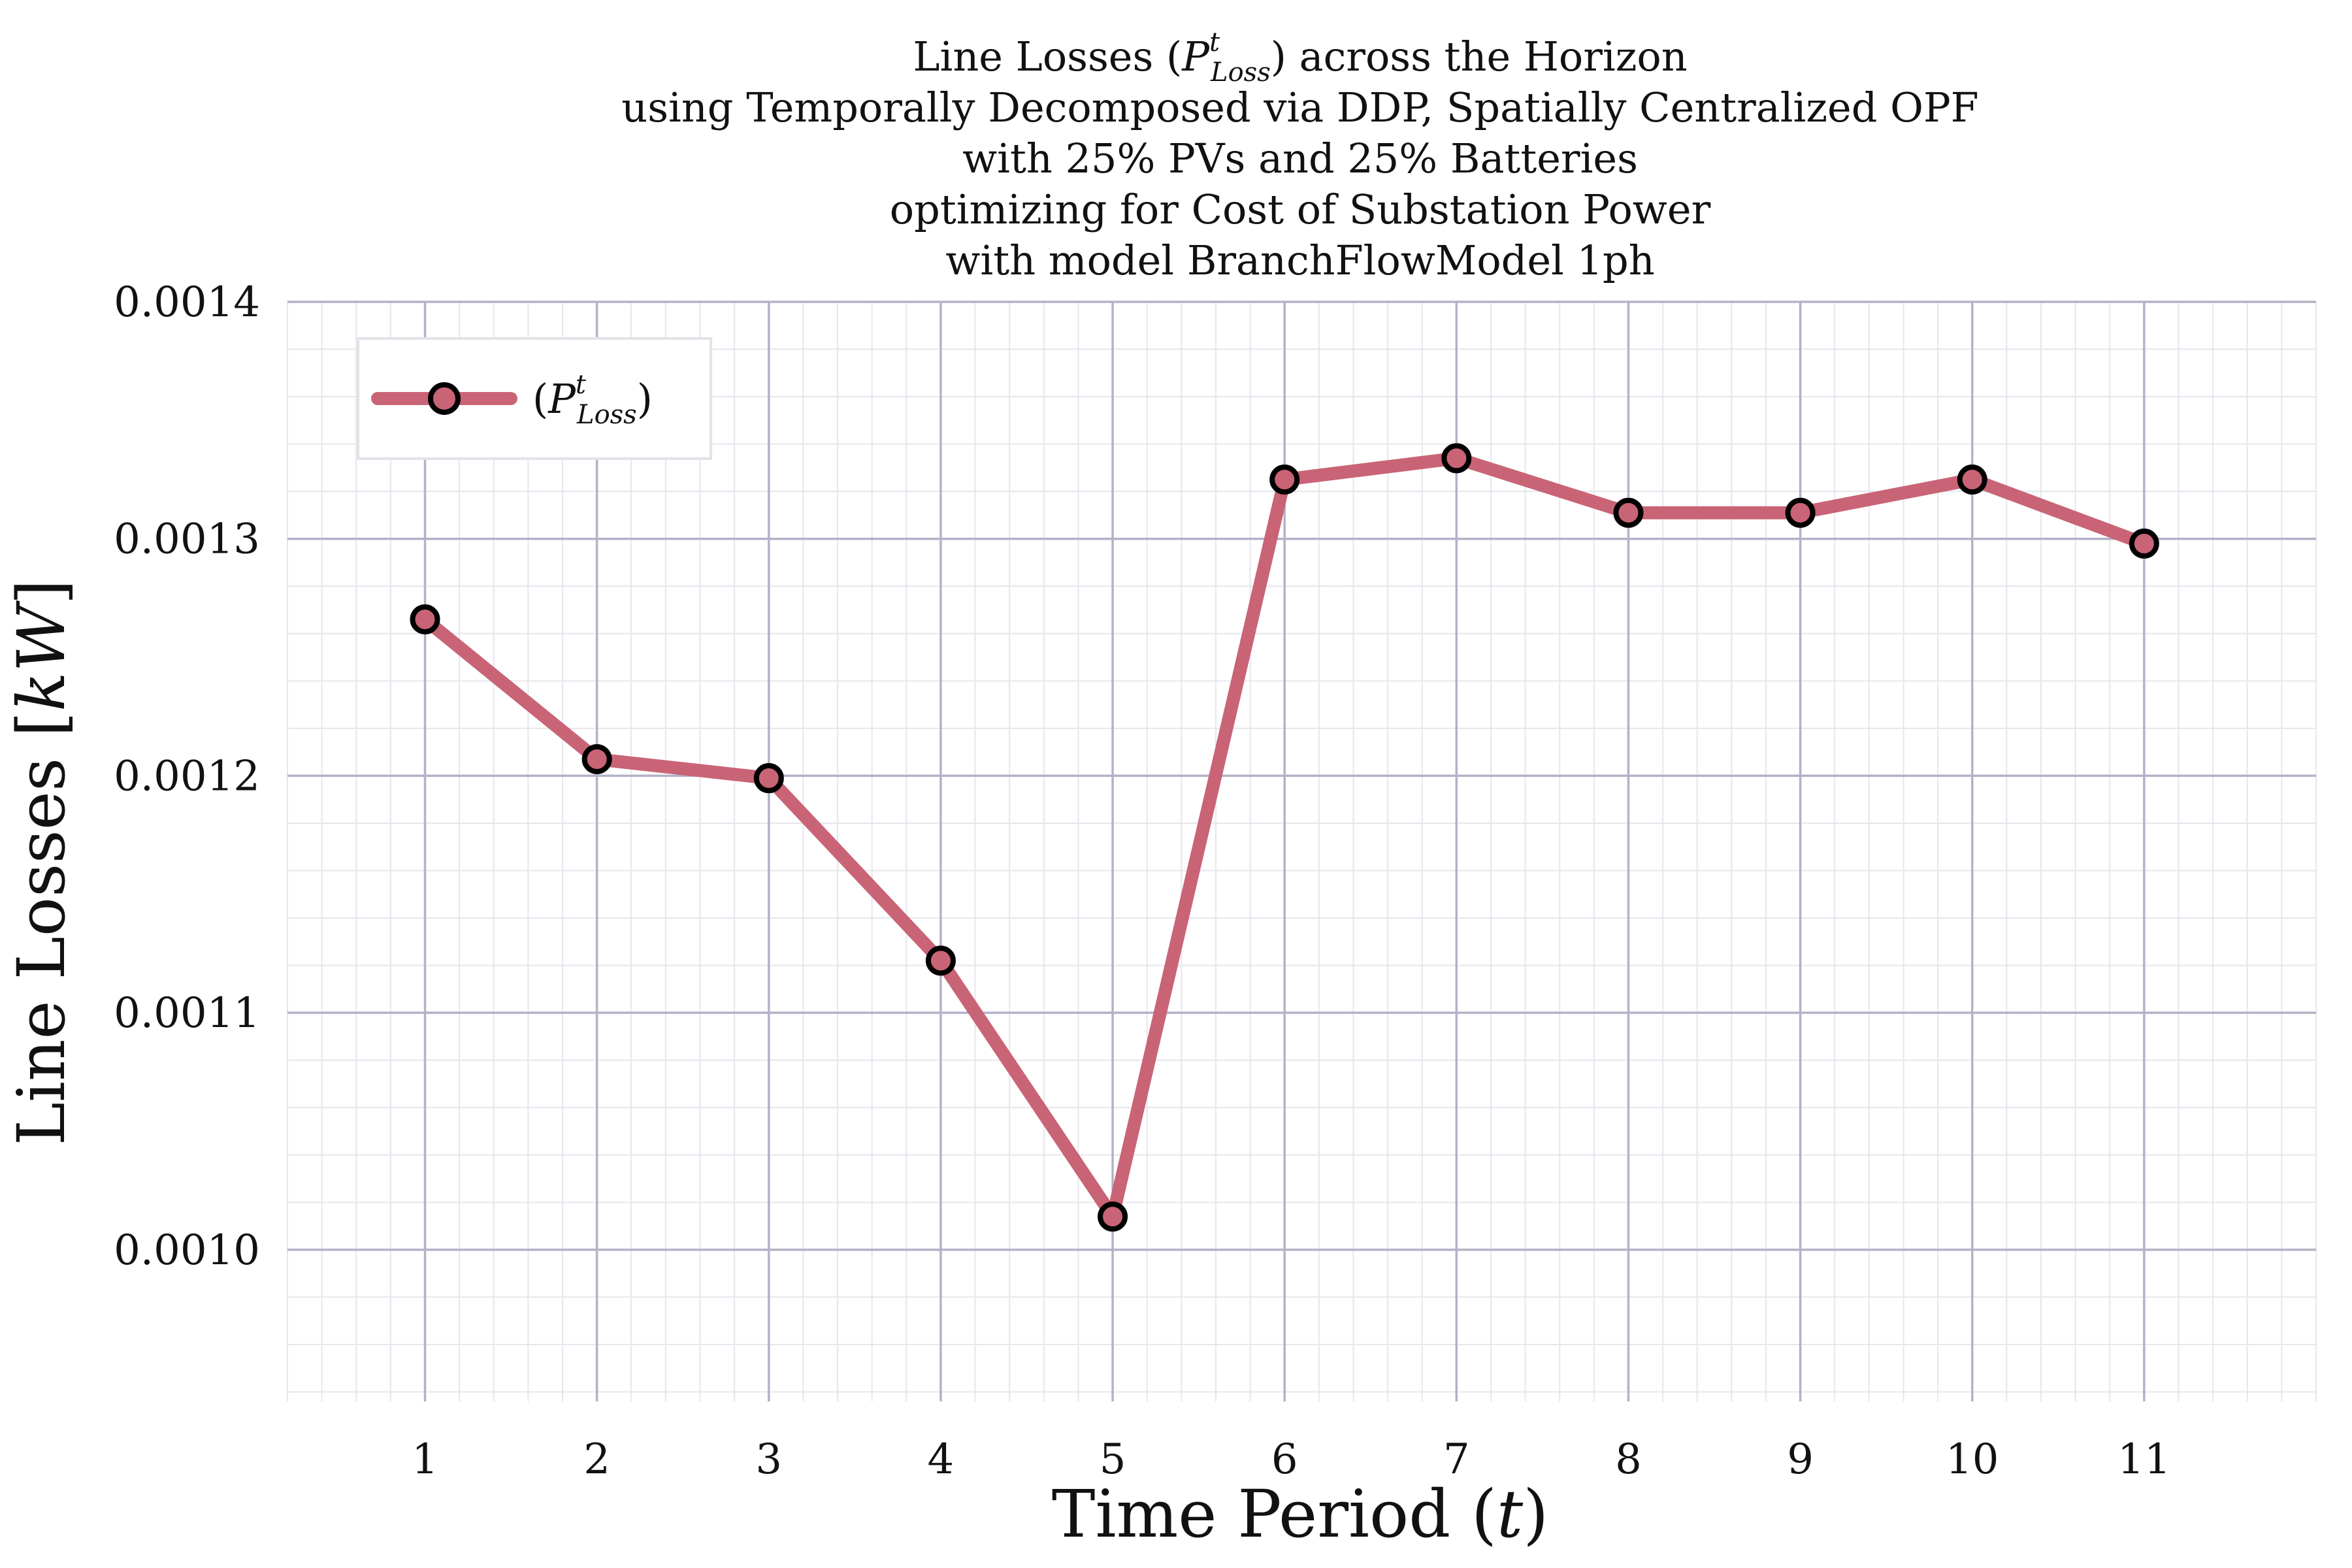  What do you see at coordinates (1800, 1459) in the screenshot?
I see `x-tick-label: 9` at bounding box center [1800, 1459].